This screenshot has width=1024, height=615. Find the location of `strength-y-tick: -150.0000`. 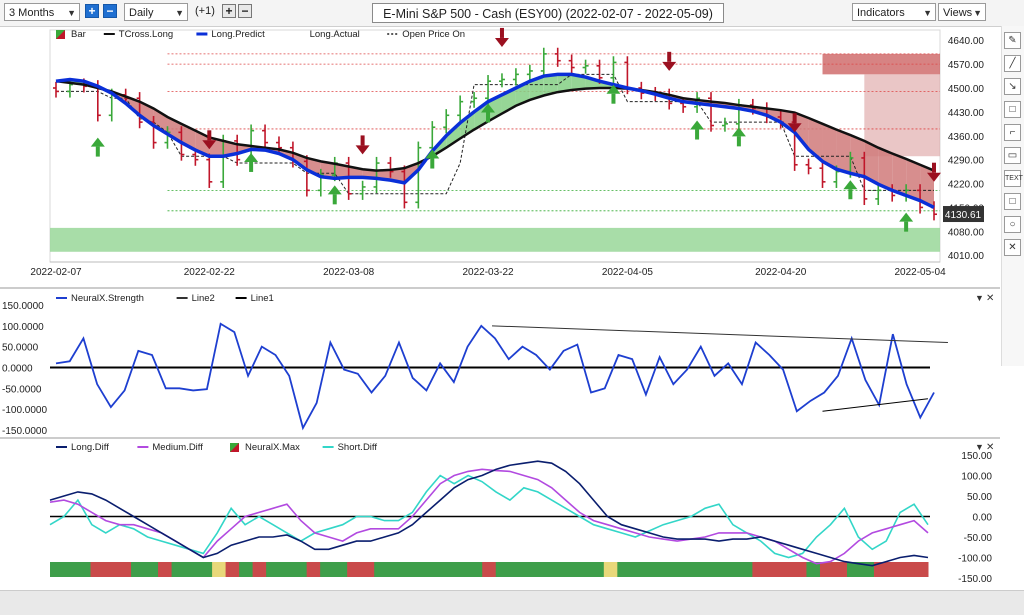

strength-y-tick: -150.0000 is located at coordinates (24, 431).